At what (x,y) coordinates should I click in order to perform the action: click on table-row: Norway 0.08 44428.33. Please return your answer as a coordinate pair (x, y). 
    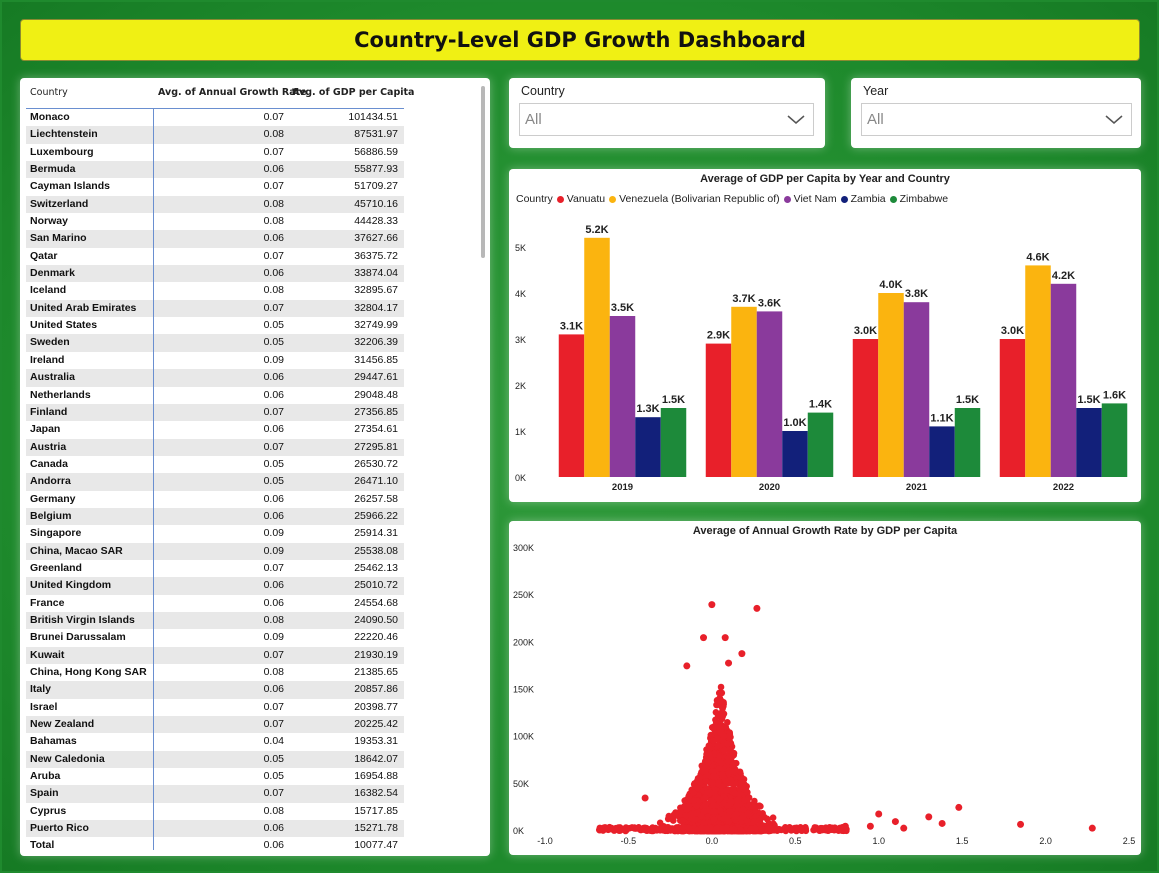
    Looking at the image, I should click on (215, 221).